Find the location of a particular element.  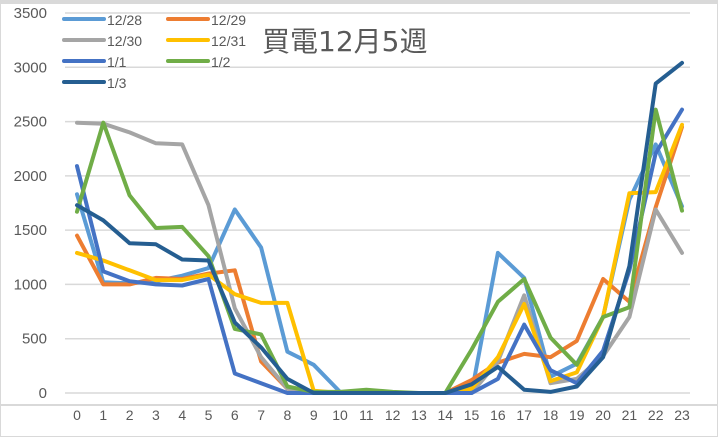

legend-label: 12/28 is located at coordinates (124, 20).